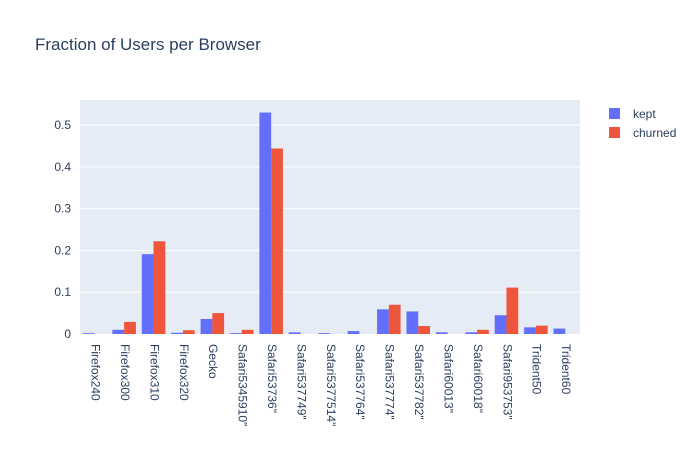 The height and width of the screenshot is (450, 700). I want to click on x-tick-label: Safari537774", so click(390, 382).